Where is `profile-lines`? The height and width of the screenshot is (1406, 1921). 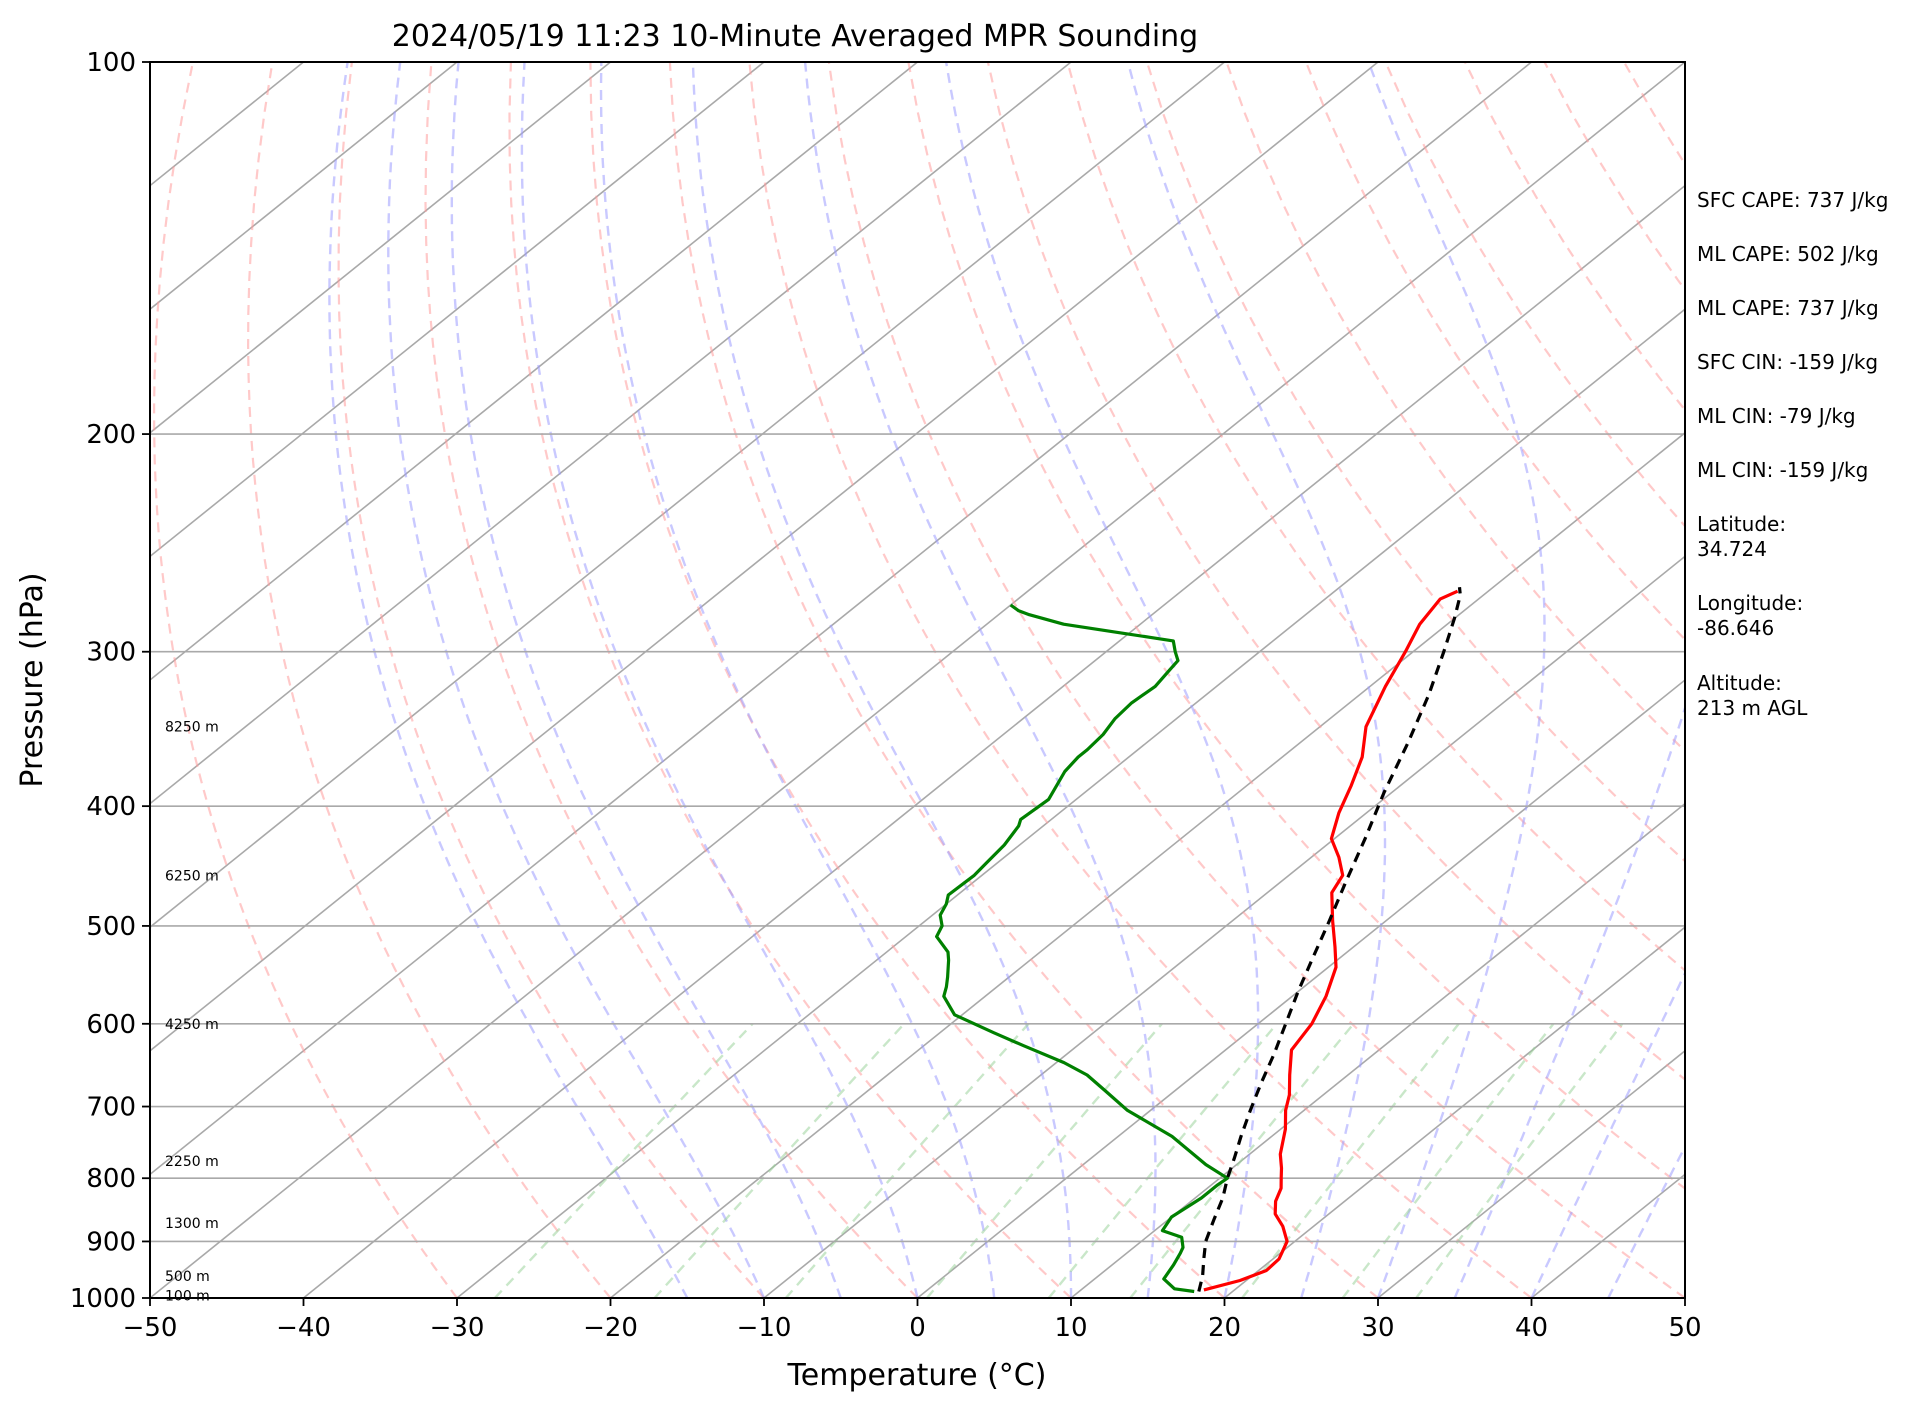
profile-lines is located at coordinates (1198, 940).